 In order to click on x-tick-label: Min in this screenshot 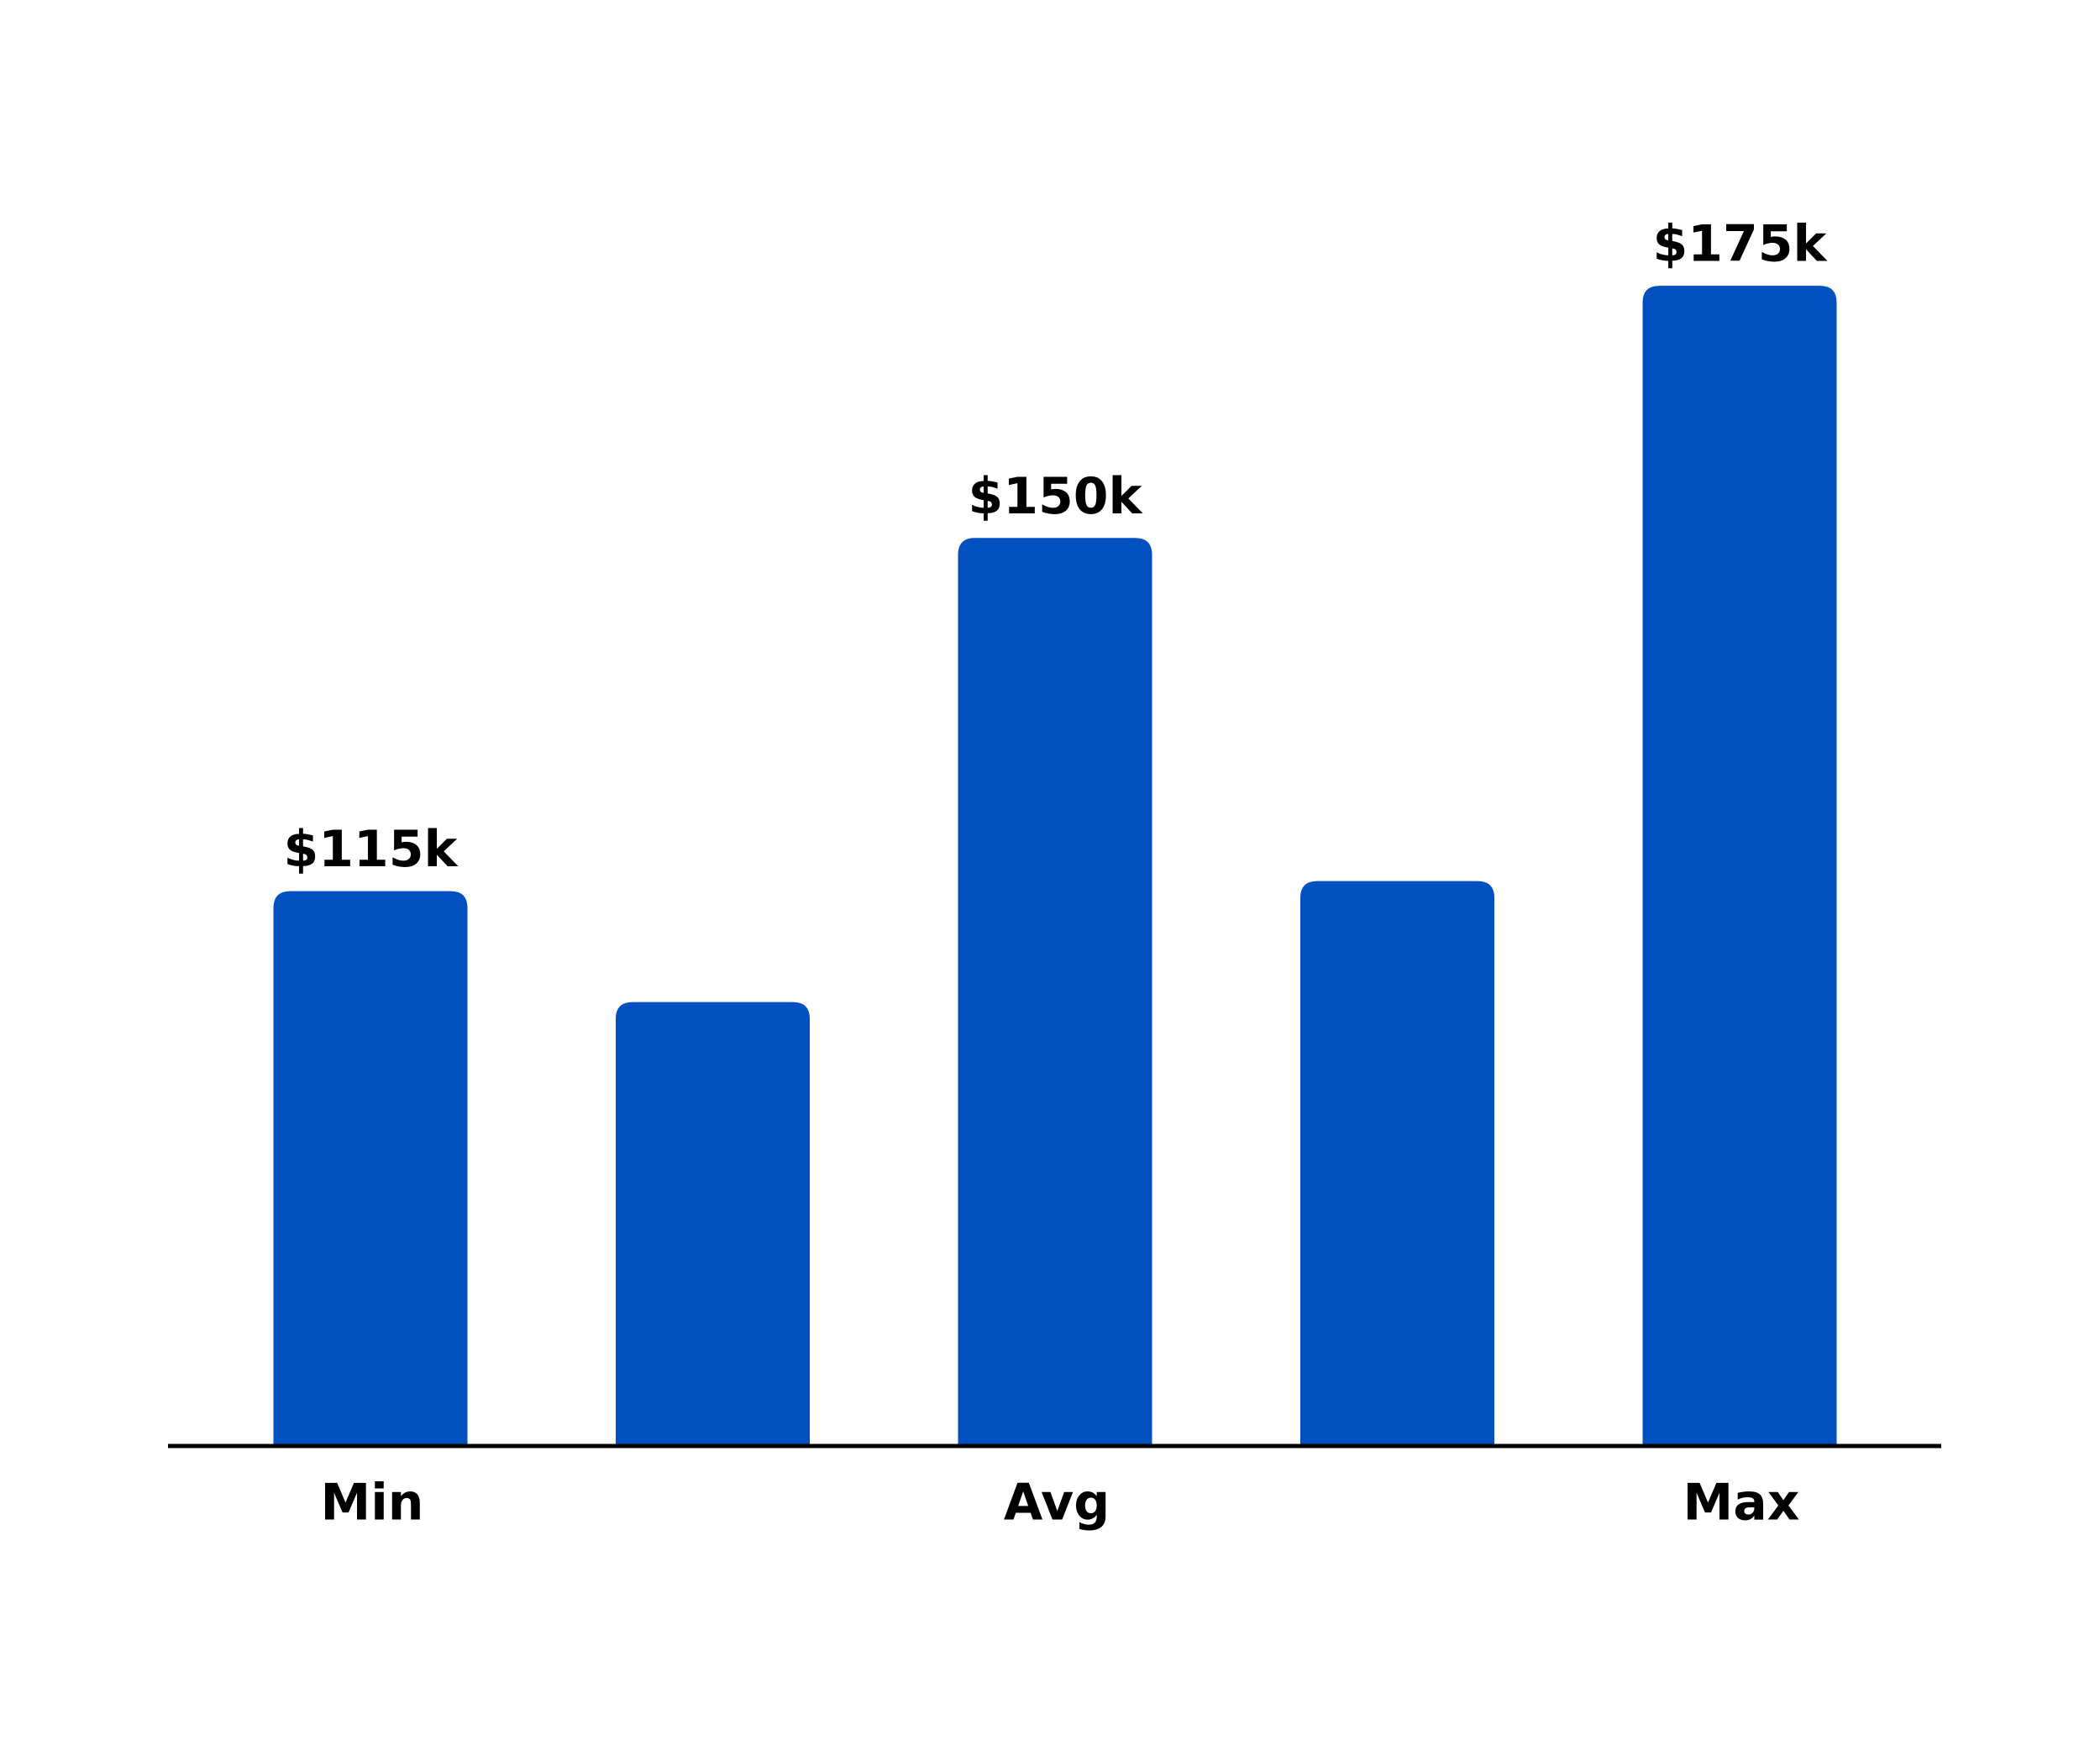, I will do `click(372, 1503)`.